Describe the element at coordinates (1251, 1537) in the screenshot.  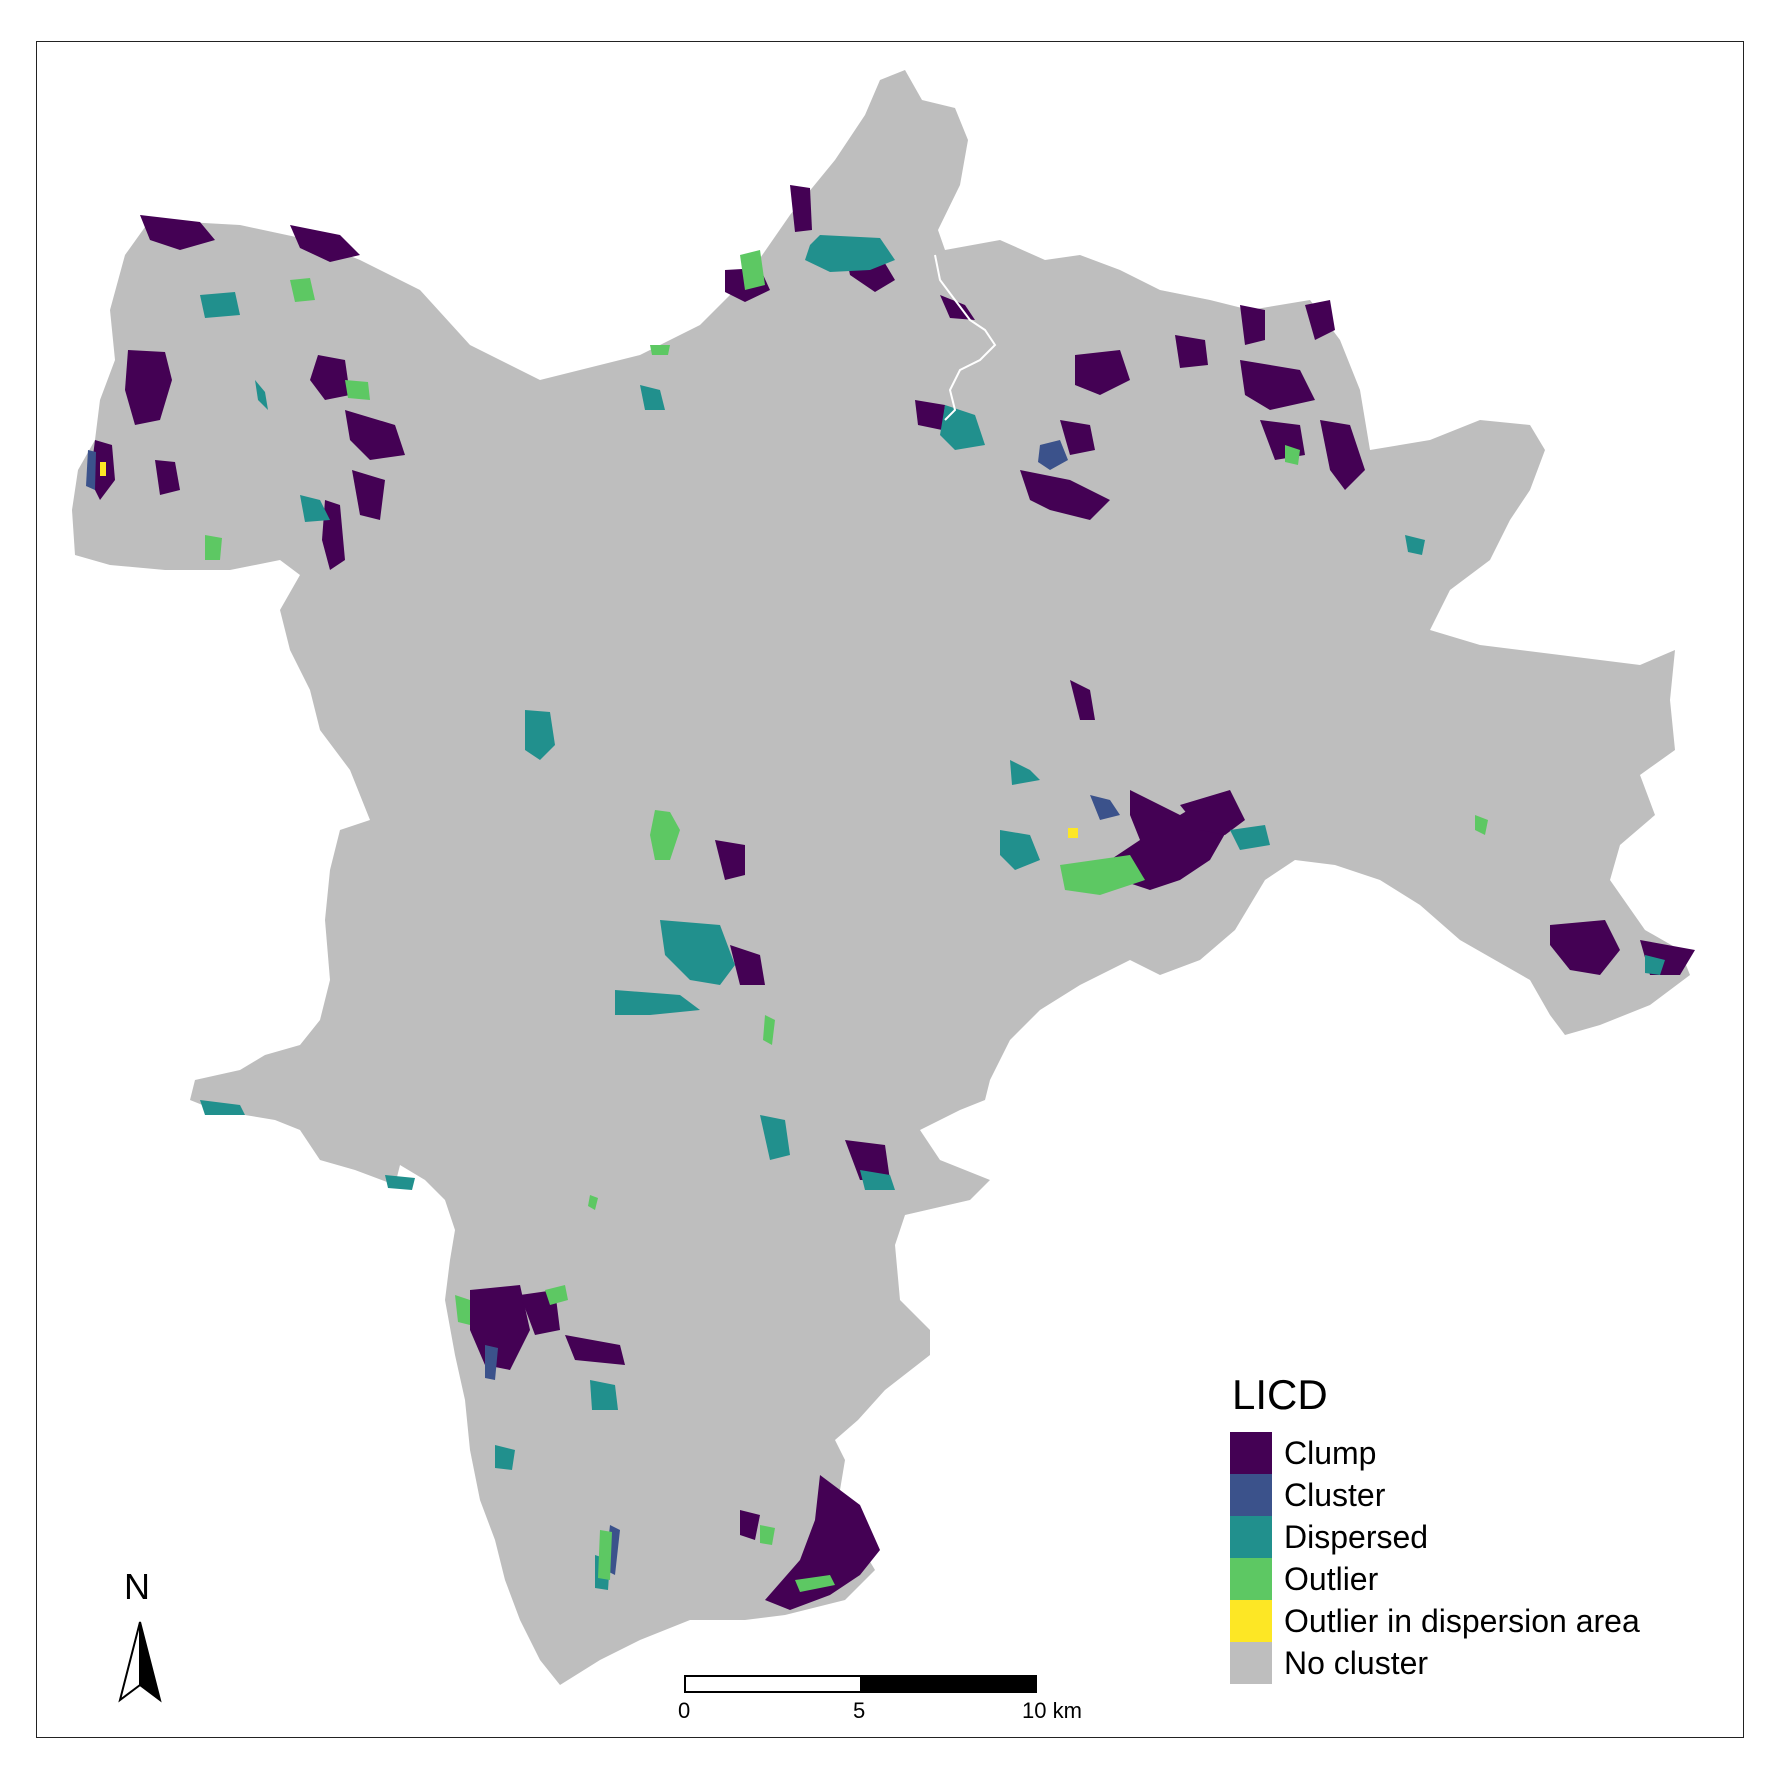
I see `legend-swatch-dispersed` at that location.